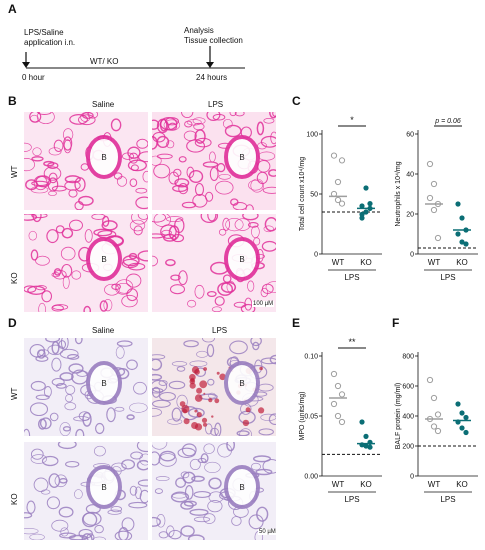  Describe the element at coordinates (33, 77) in the screenshot. I see `time-zero: 0 hour` at that location.